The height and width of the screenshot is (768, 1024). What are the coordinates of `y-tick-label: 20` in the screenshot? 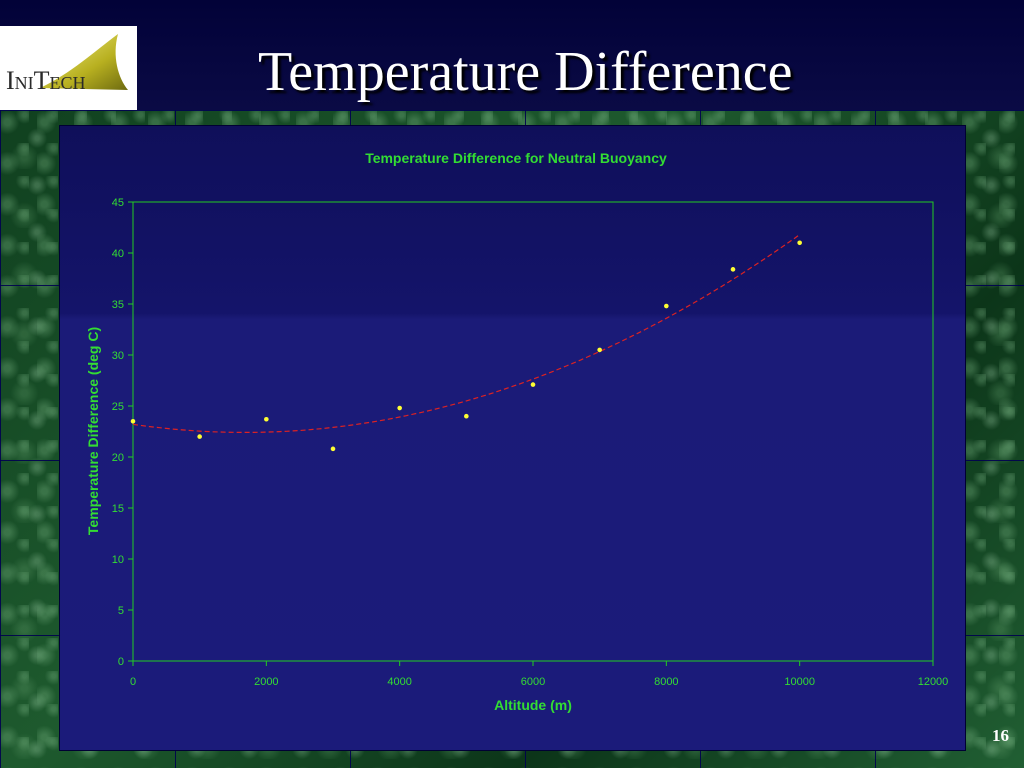 It's located at (118, 458).